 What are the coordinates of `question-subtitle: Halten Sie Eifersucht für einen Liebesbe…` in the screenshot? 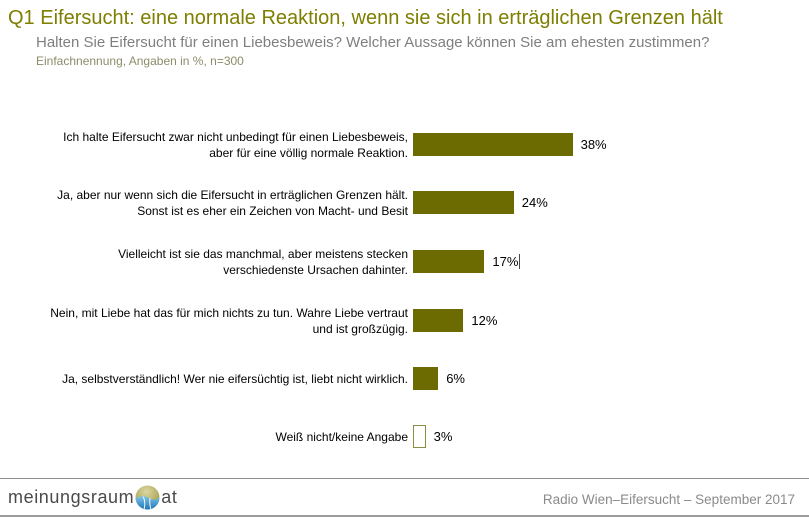 It's located at (373, 42).